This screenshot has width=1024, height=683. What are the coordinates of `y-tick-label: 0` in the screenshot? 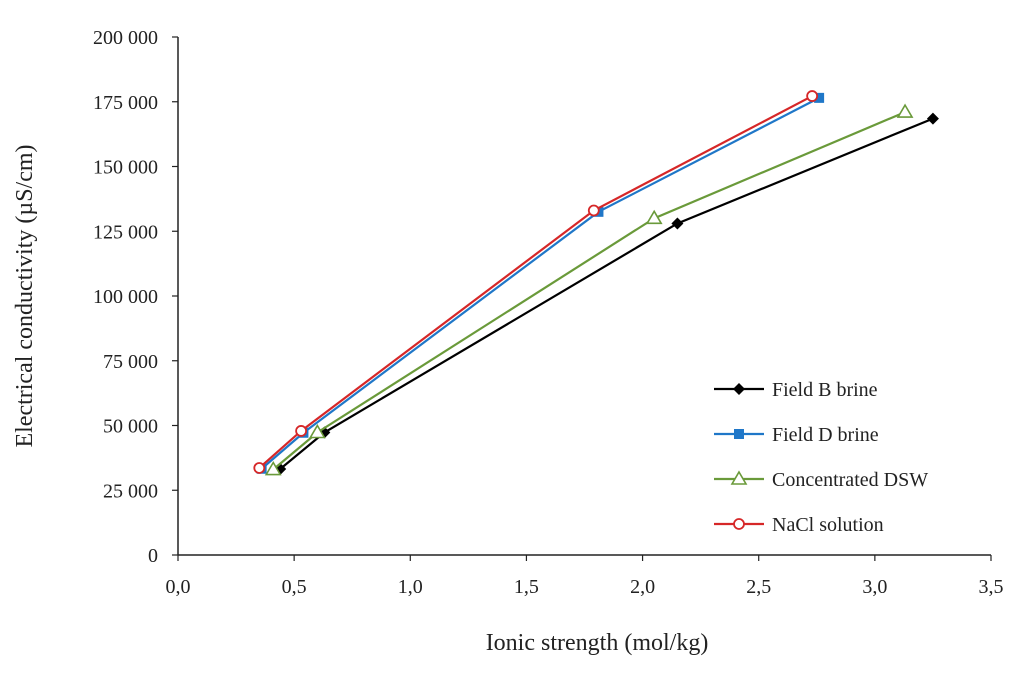 It's located at (153, 556).